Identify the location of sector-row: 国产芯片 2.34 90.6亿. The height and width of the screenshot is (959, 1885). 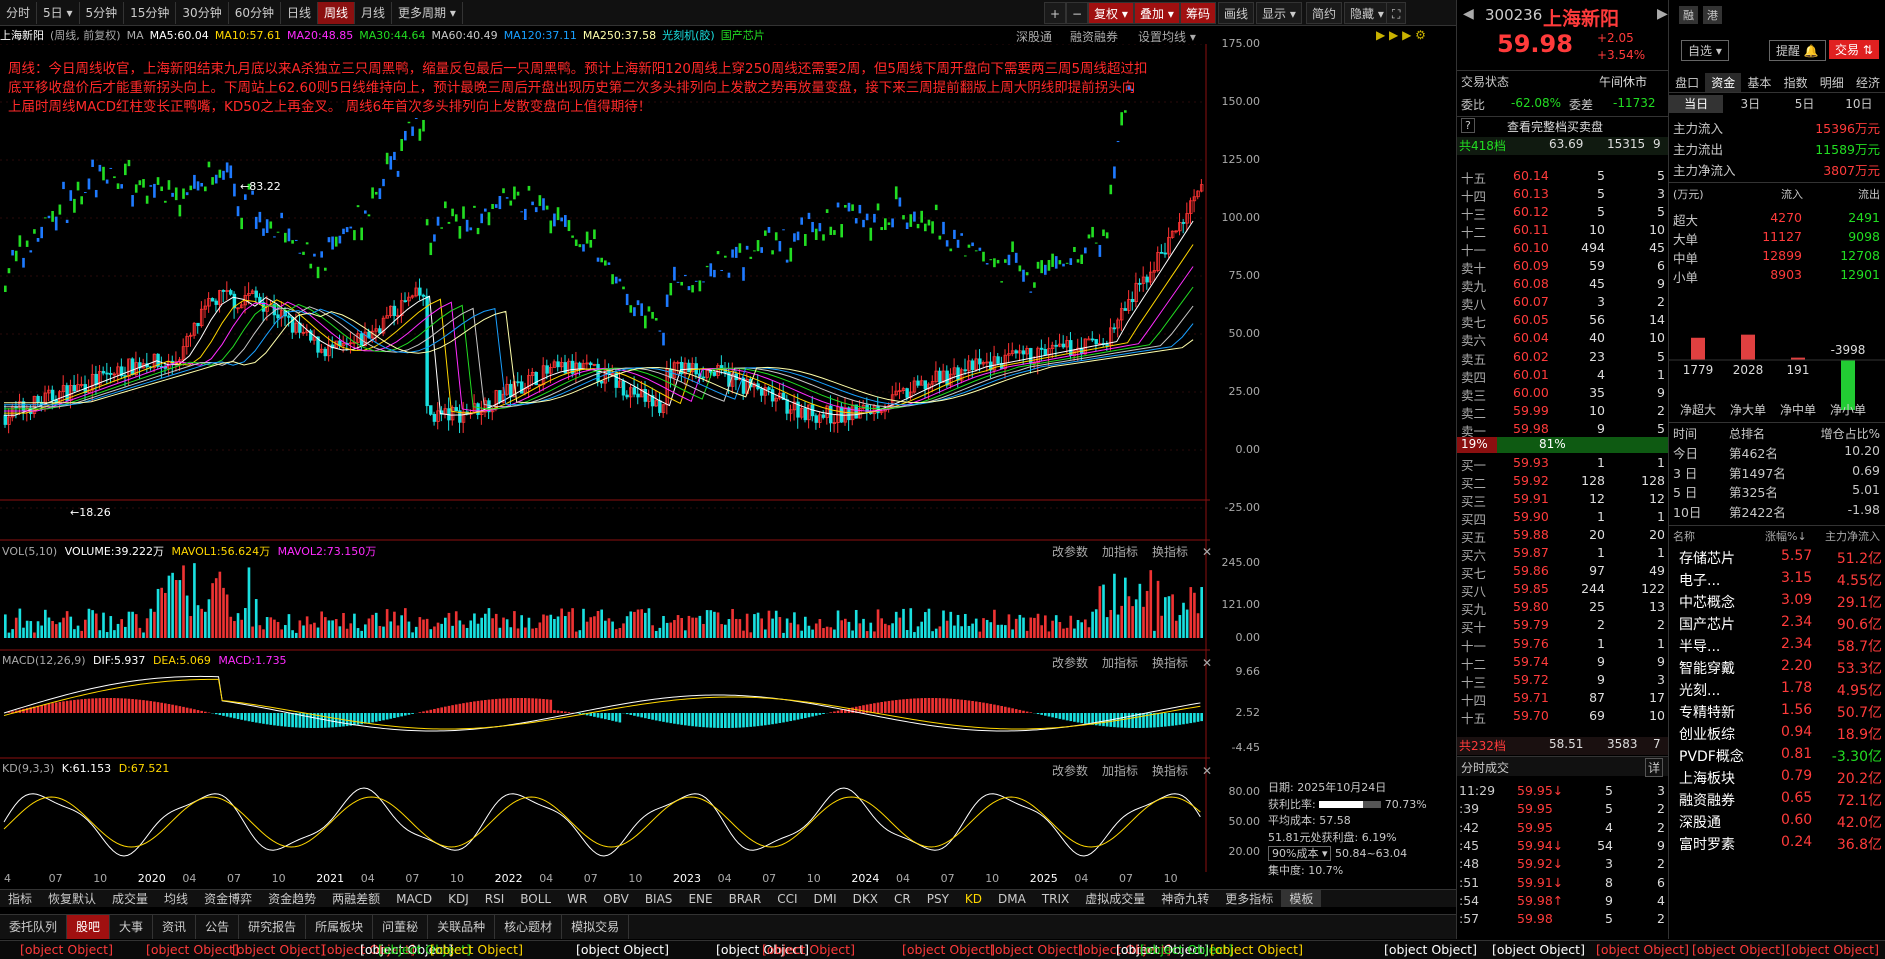
(1780, 623).